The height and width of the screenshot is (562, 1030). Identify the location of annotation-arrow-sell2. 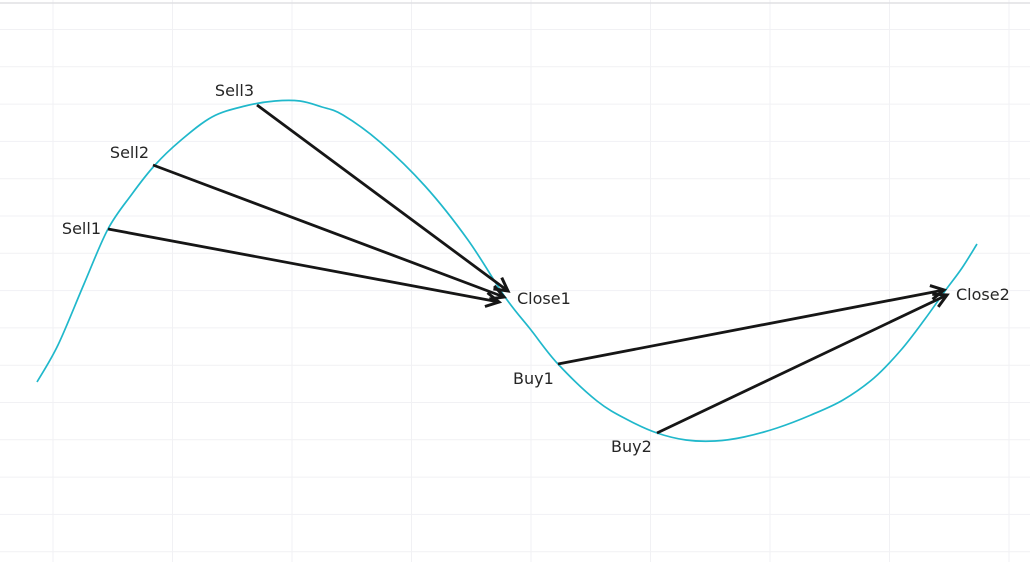
(329, 232).